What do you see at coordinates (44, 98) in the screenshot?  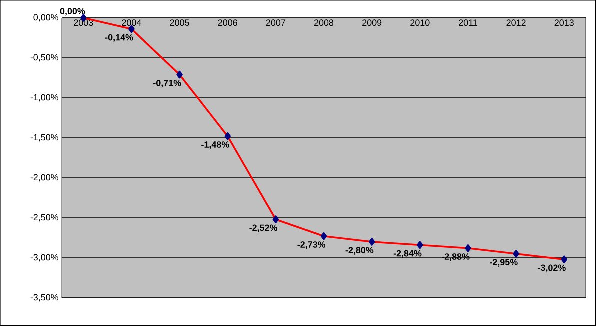 I see `y-tick-label: -1,00%` at bounding box center [44, 98].